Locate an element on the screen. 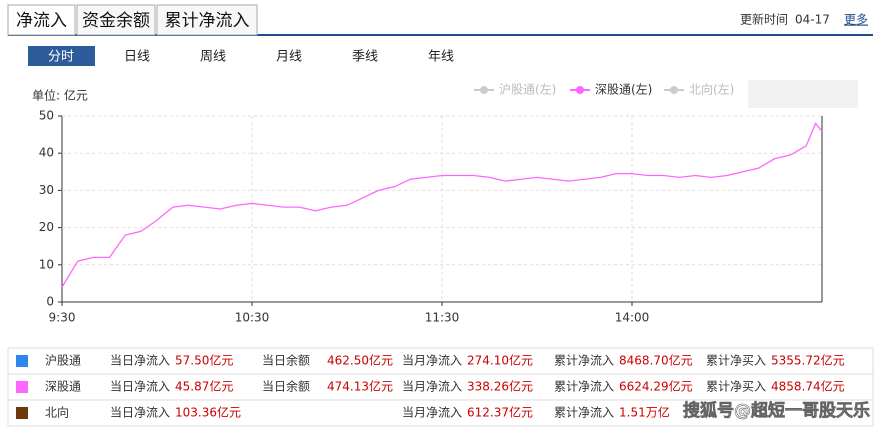  period-label: 日线 is located at coordinates (137, 57).